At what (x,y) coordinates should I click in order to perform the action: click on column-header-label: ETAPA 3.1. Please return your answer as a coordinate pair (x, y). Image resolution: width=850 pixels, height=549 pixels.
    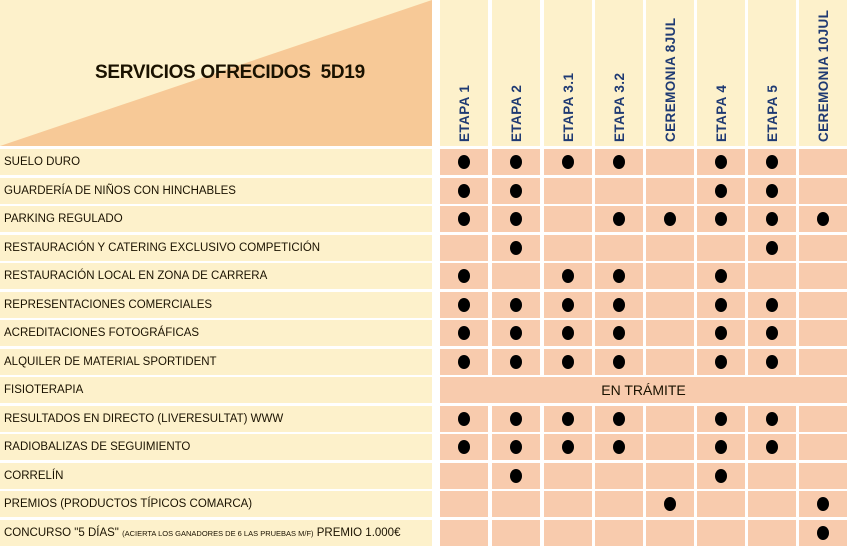
    Looking at the image, I should click on (568, 107).